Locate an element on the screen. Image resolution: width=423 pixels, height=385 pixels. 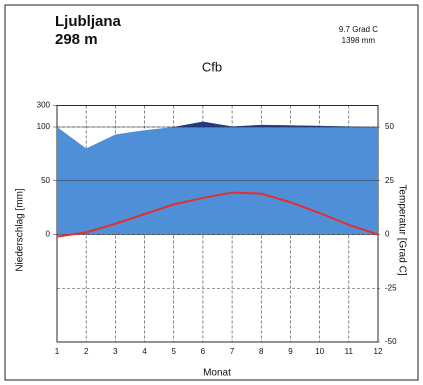
x-tick-label: 5 is located at coordinates (174, 351).